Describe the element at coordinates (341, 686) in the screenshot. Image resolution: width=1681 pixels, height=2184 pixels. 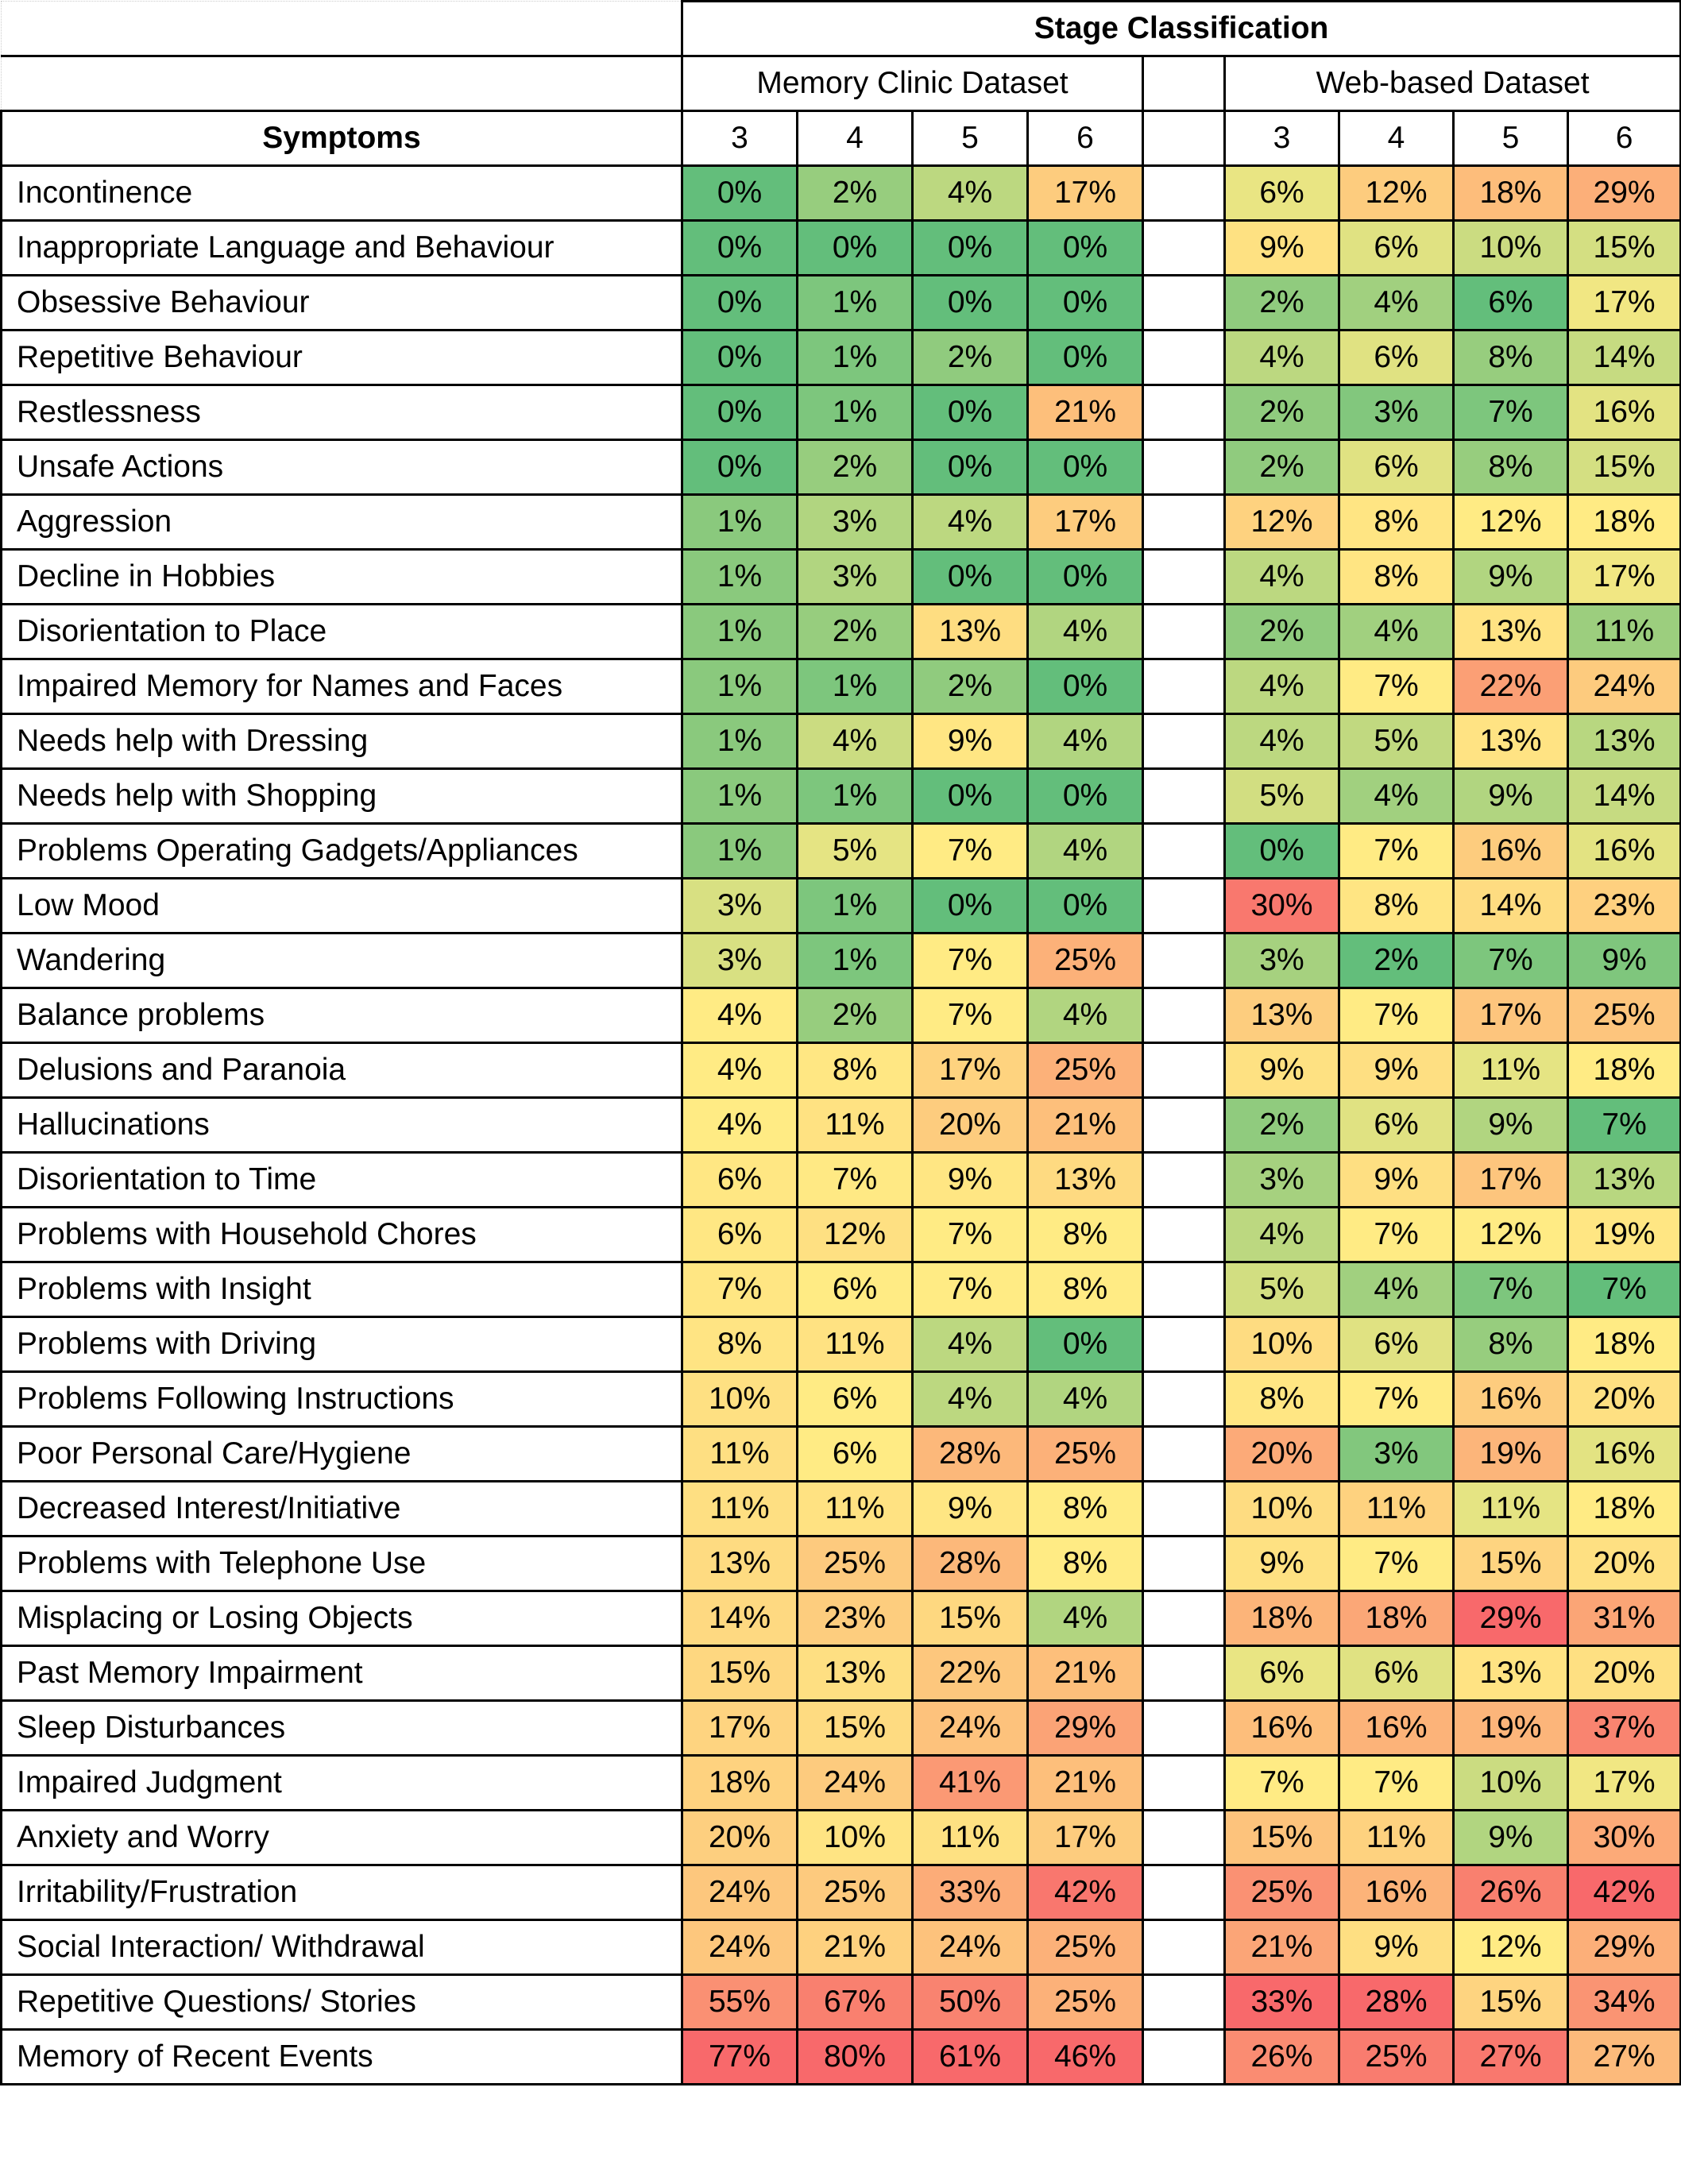
I see `symptom-label: Impaired Memory for Names and Faces` at that location.